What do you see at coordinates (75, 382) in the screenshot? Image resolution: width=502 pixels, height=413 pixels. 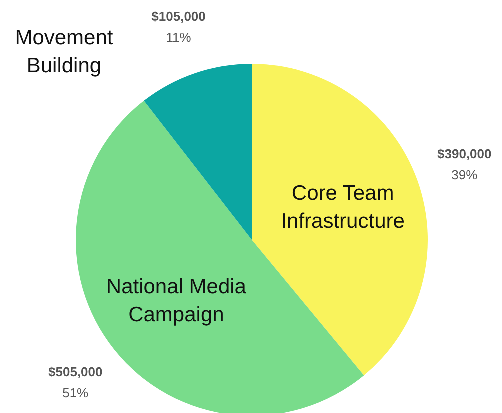 I see `data-label: $505,000 51%` at bounding box center [75, 382].